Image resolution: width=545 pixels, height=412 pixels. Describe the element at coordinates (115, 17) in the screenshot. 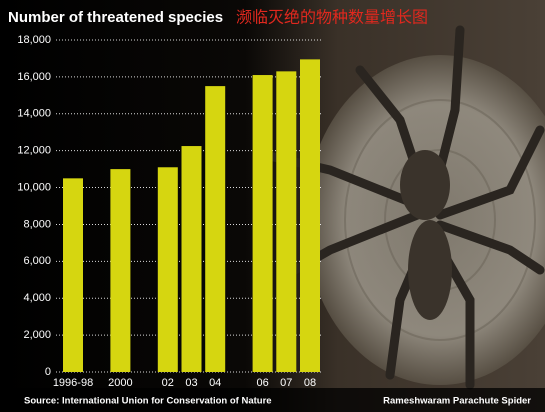

I see `chart-title: Number of threatened species` at that location.